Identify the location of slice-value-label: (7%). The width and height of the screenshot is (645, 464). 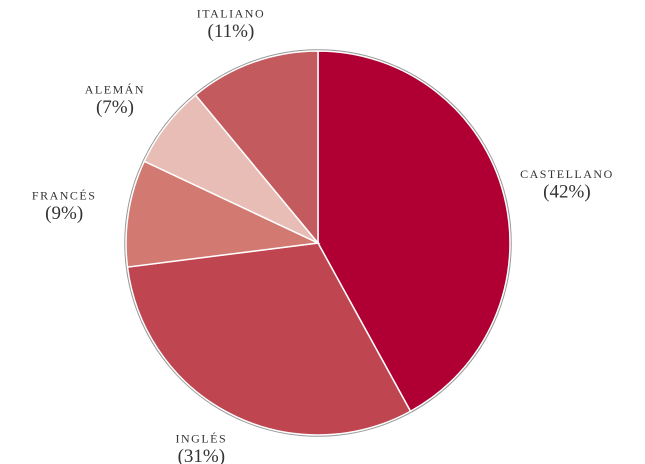
(115, 107).